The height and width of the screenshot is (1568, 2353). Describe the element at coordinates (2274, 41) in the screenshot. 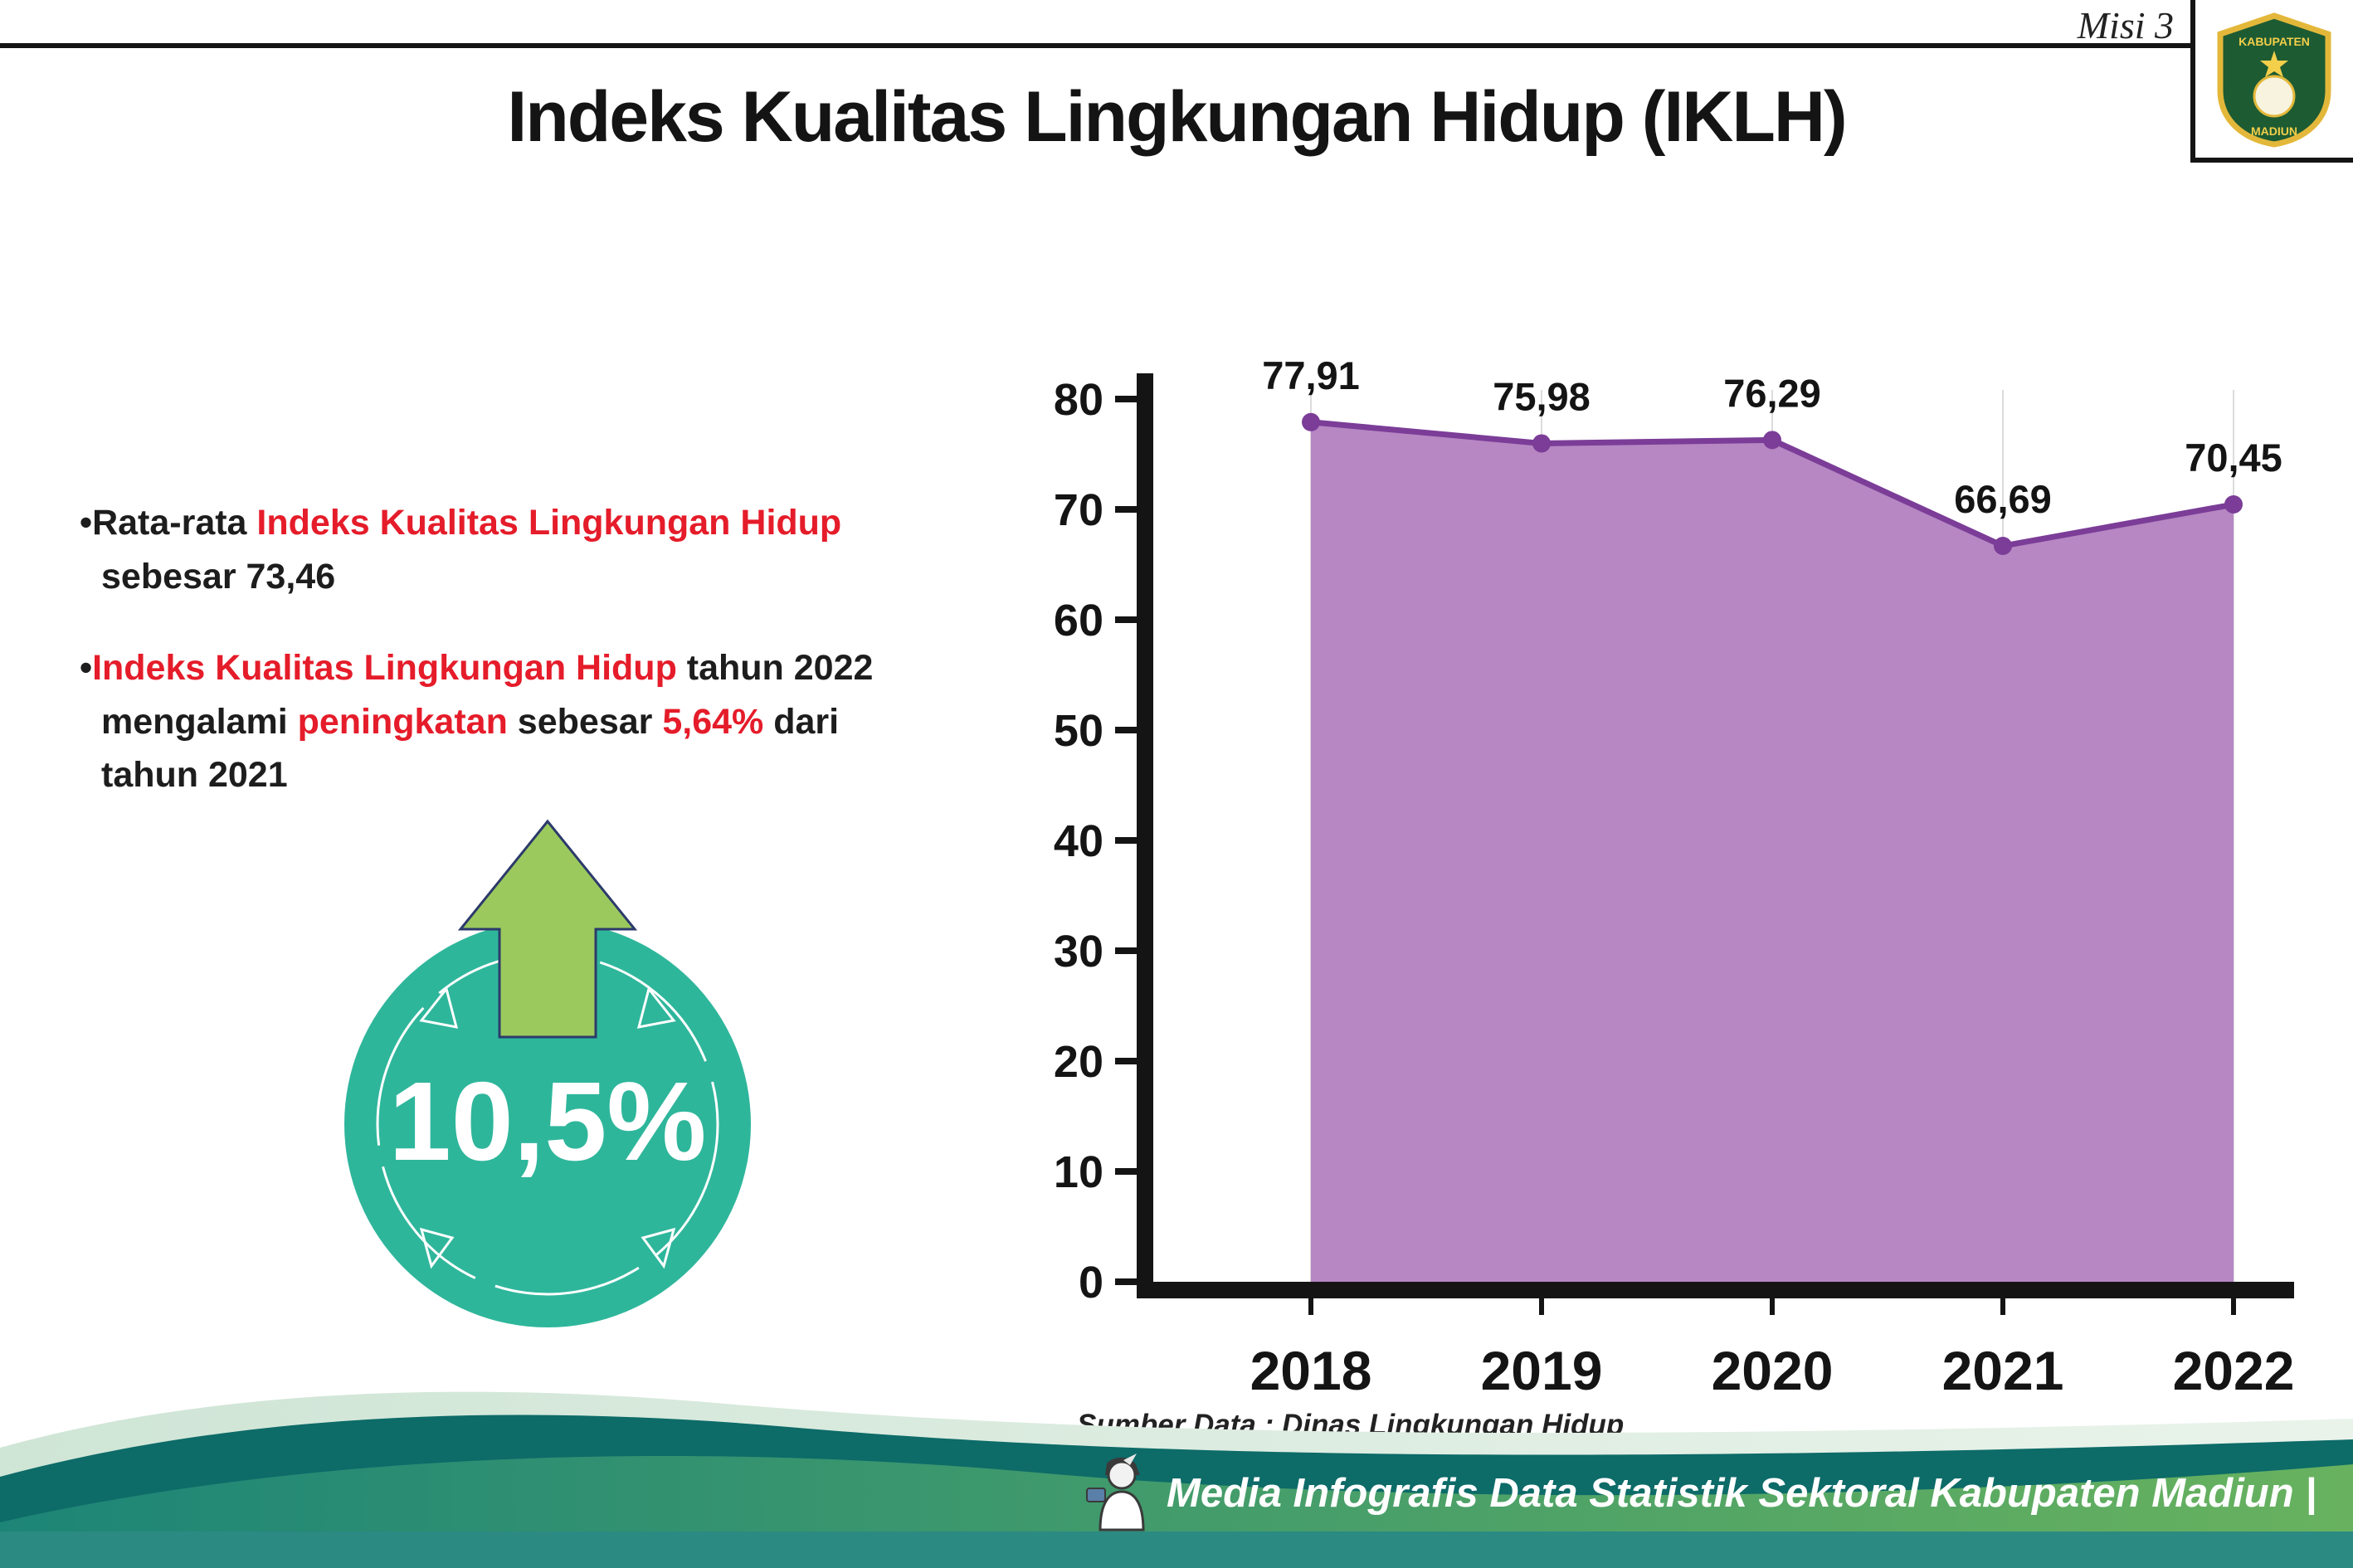

I see `logo-text-top: KABUPATEN` at that location.